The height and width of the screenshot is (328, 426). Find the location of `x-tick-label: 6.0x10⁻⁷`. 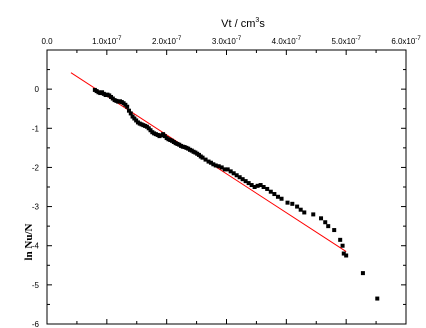

x-tick-label: 6.0x10⁻⁷ is located at coordinates (406, 41).